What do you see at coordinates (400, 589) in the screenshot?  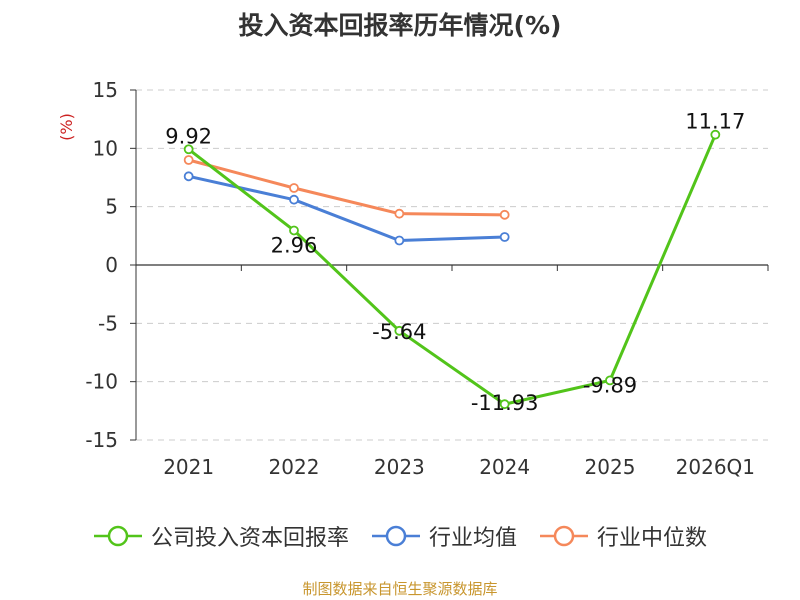 I see `source-note: 制图数据来自恒生聚源数据库` at bounding box center [400, 589].